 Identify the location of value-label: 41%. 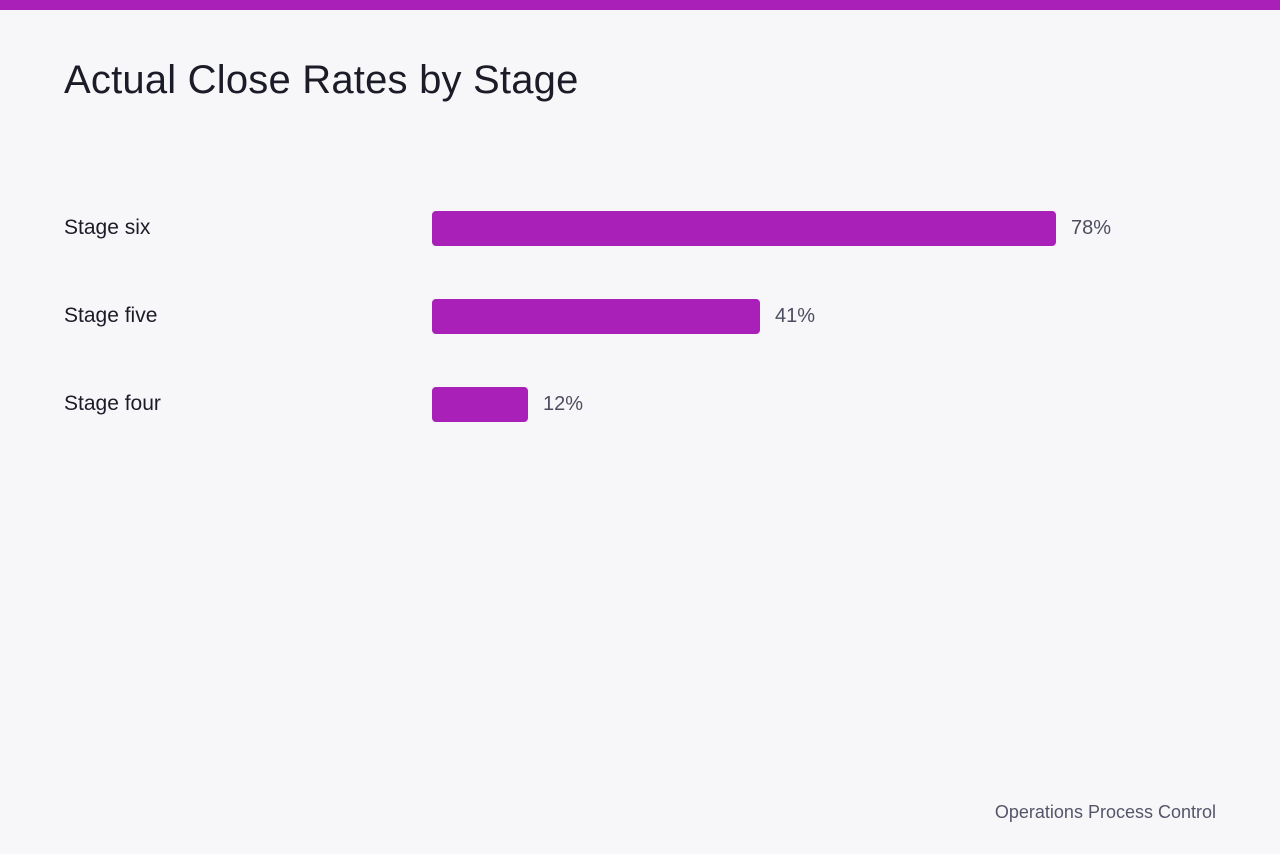
(795, 316).